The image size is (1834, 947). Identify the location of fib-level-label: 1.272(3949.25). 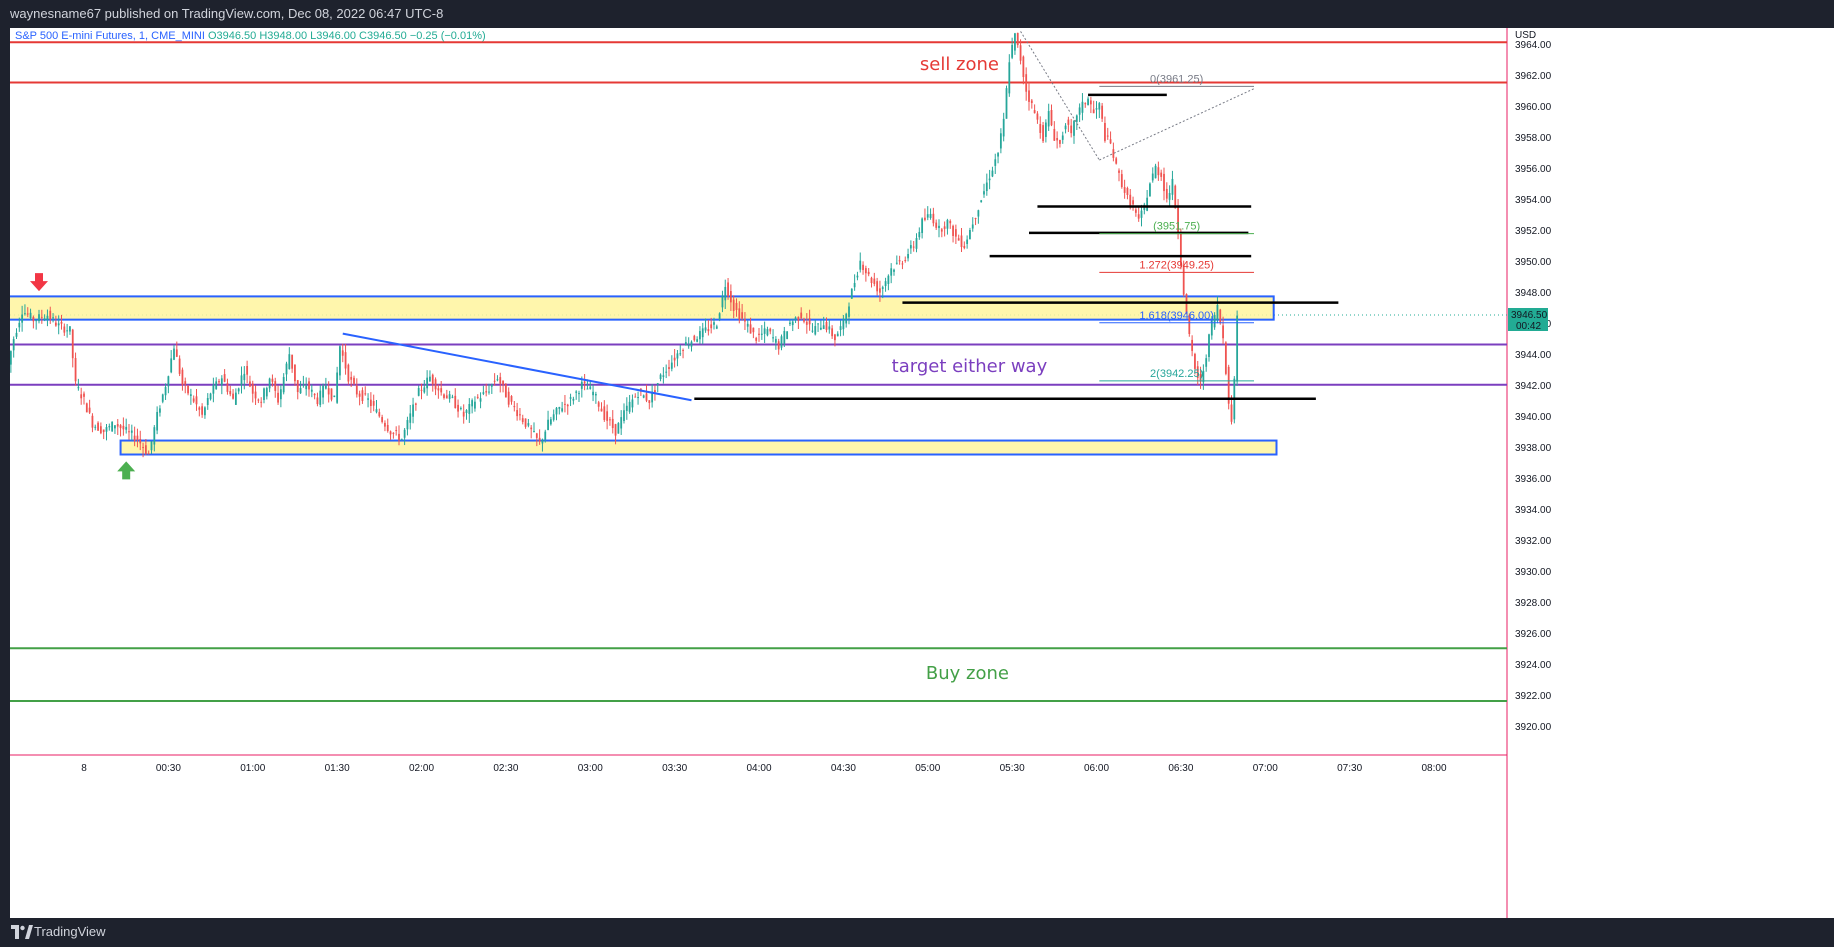
(1176, 265).